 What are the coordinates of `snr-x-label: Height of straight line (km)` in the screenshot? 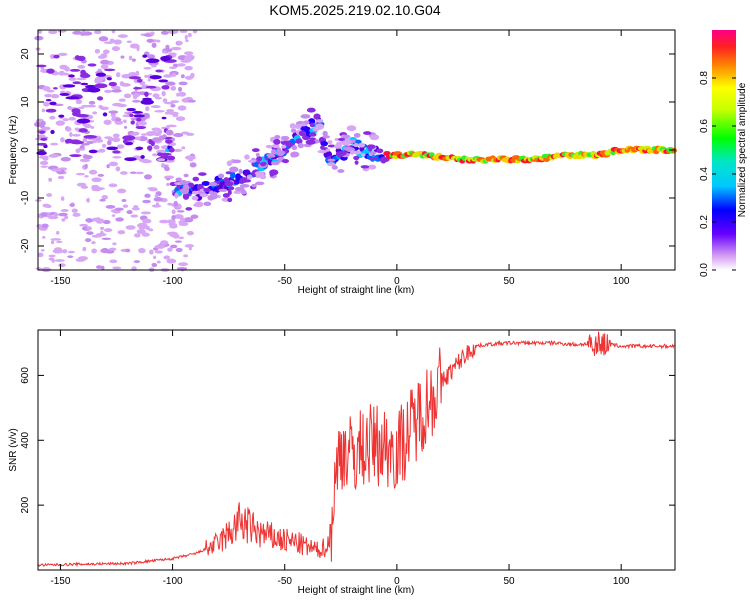 It's located at (356, 590).